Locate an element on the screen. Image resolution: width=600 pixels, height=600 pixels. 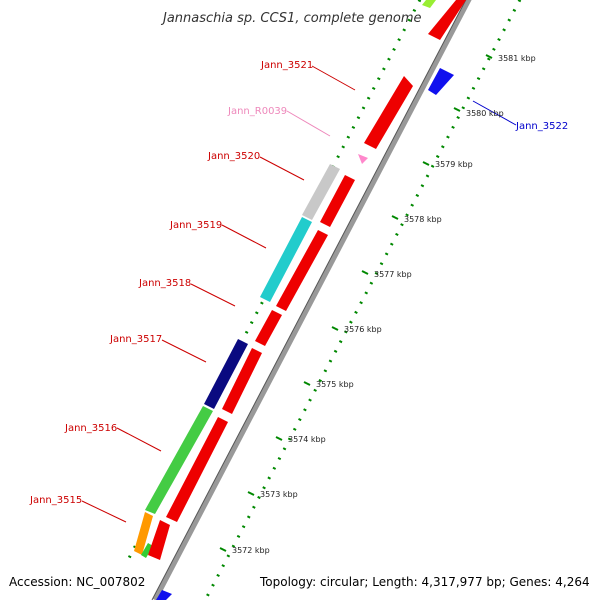
gene-label-3521: Jann_3521 is located at coordinates (286, 65).